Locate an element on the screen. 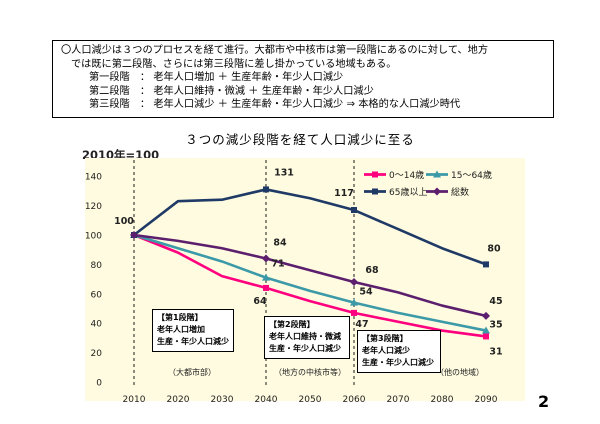 This screenshot has width=600, height=424. data-label: 64 is located at coordinates (260, 301).